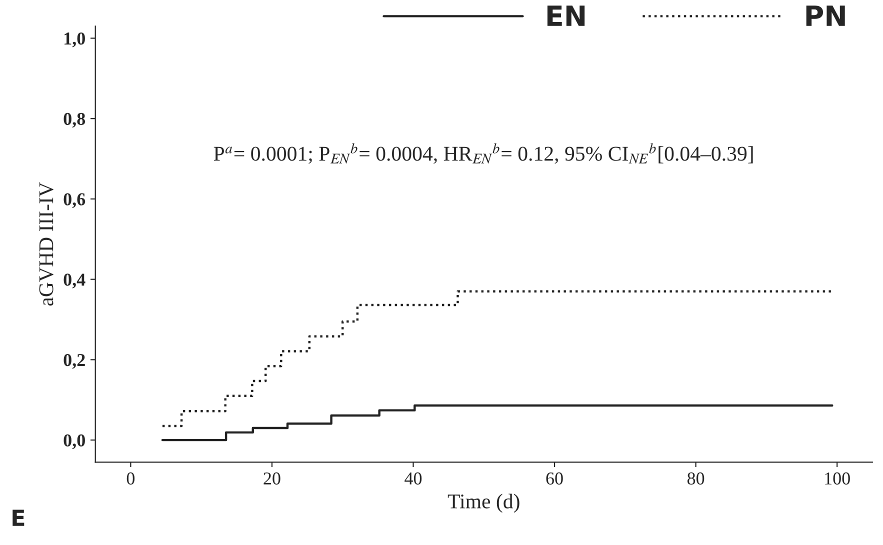  What do you see at coordinates (272, 478) in the screenshot?
I see `x-tick-label: 20` at bounding box center [272, 478].